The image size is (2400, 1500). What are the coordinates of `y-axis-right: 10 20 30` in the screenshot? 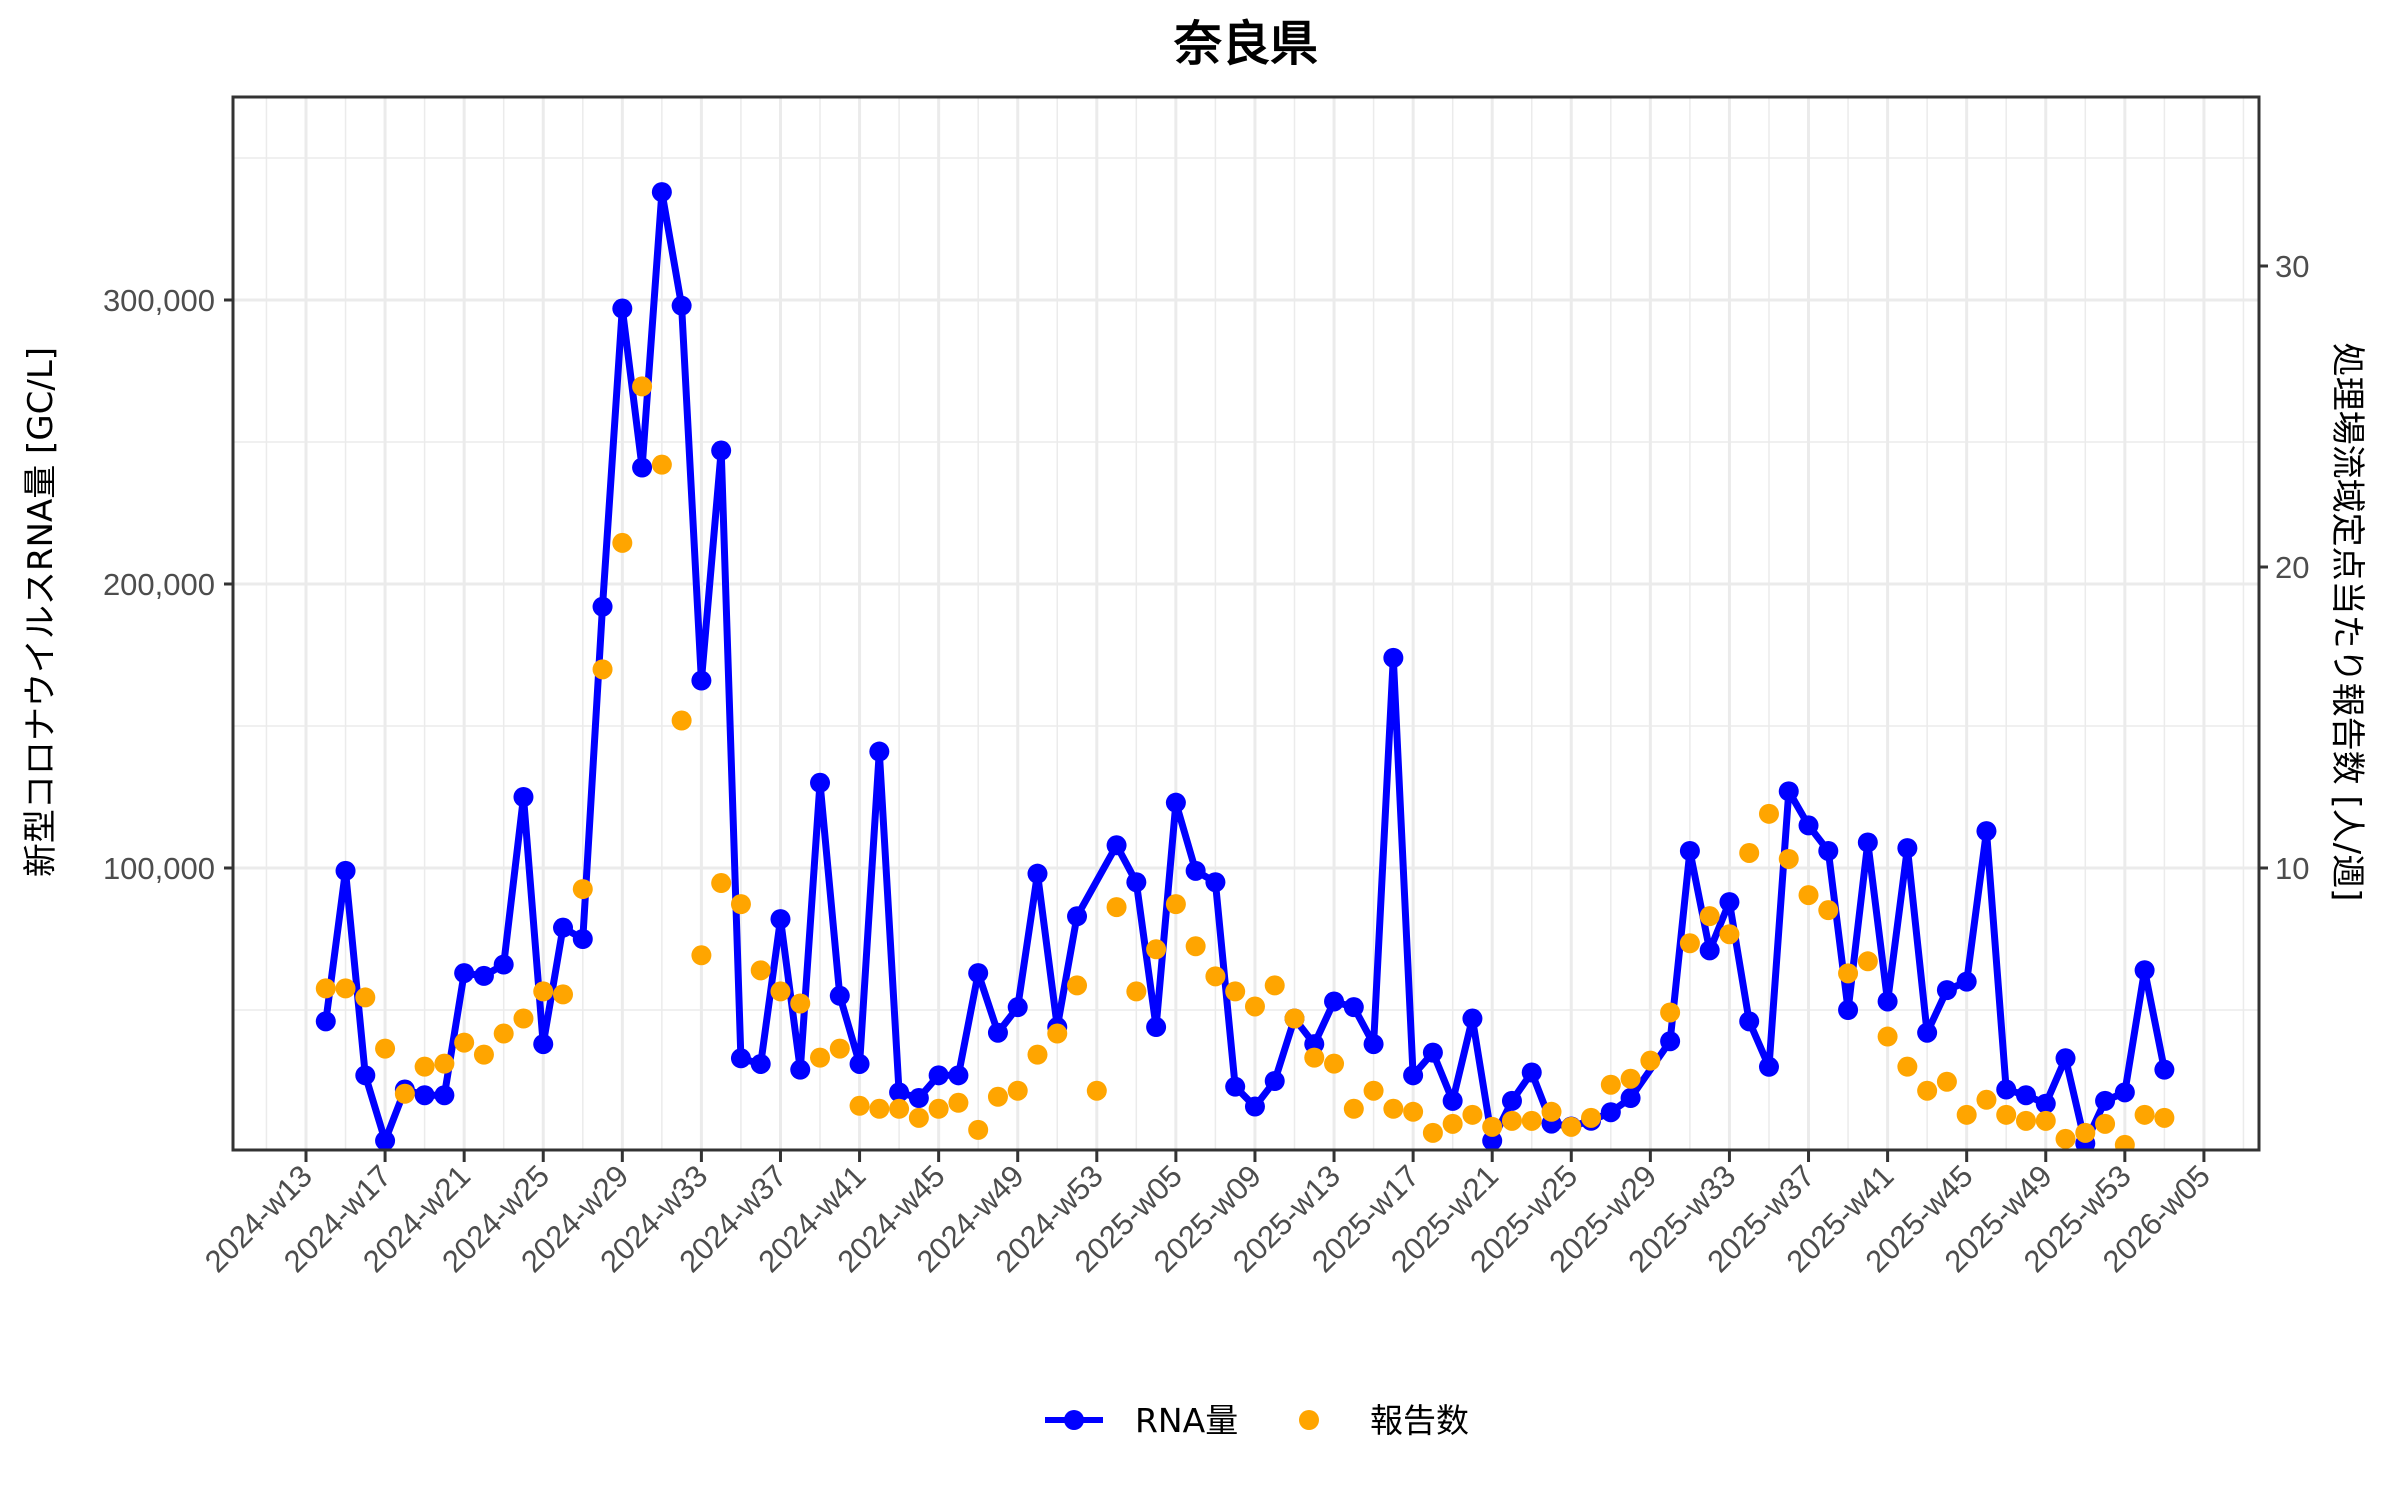 It's located at (2284, 567).